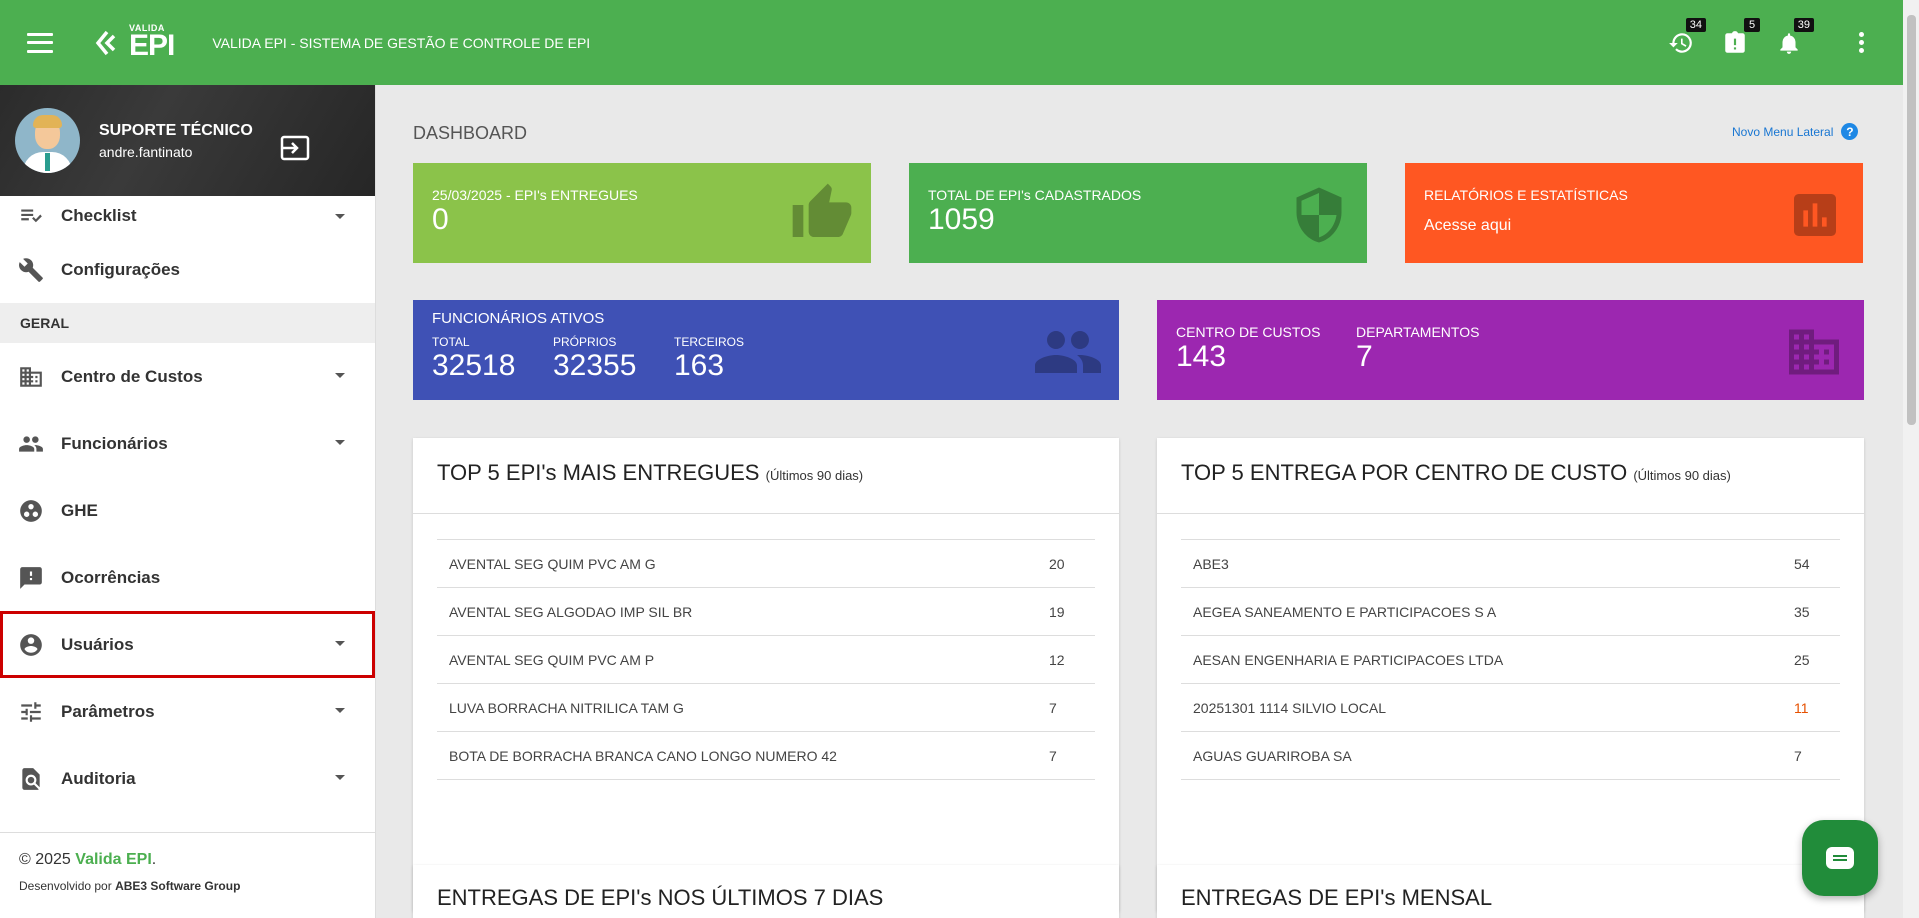 Image resolution: width=1919 pixels, height=918 pixels. What do you see at coordinates (79, 510) in the screenshot?
I see `sidebar-item-label: GHE` at bounding box center [79, 510].